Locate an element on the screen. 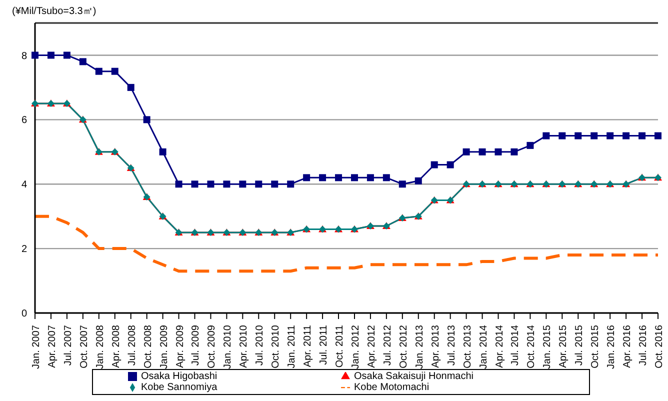  y-tick-label: 8 is located at coordinates (24, 56).